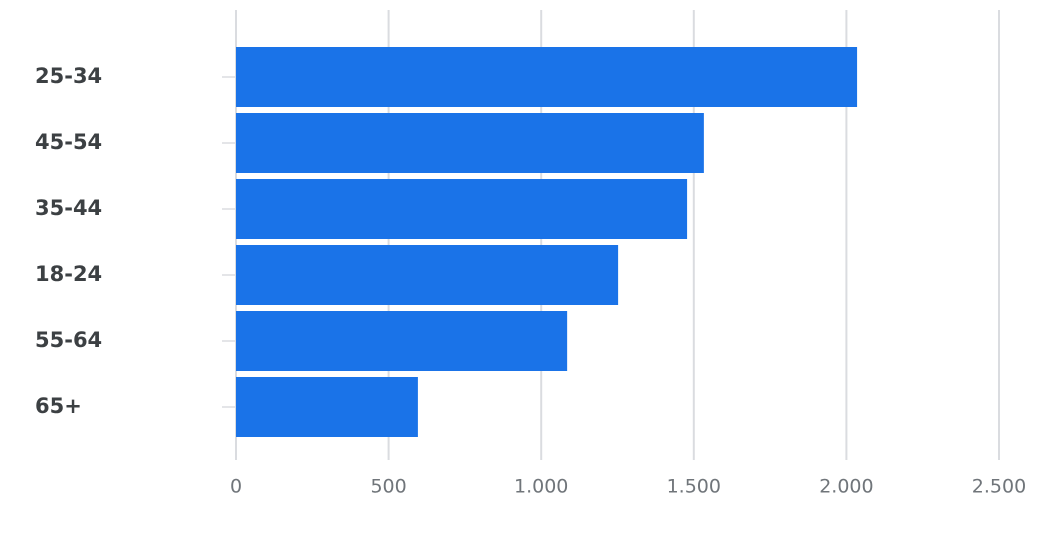 Image resolution: width=1064 pixels, height=539 pixels. What do you see at coordinates (999, 487) in the screenshot?
I see `x-tick-label: 2.500` at bounding box center [999, 487].